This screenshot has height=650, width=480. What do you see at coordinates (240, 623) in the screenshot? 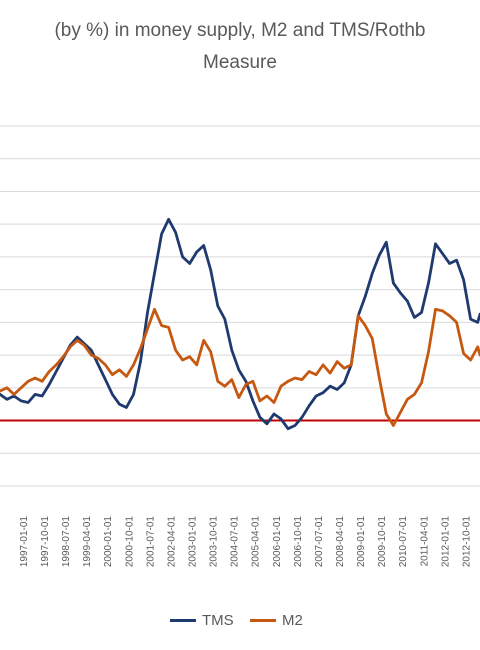
I see `chart-legend: TMS M2` at bounding box center [240, 623].